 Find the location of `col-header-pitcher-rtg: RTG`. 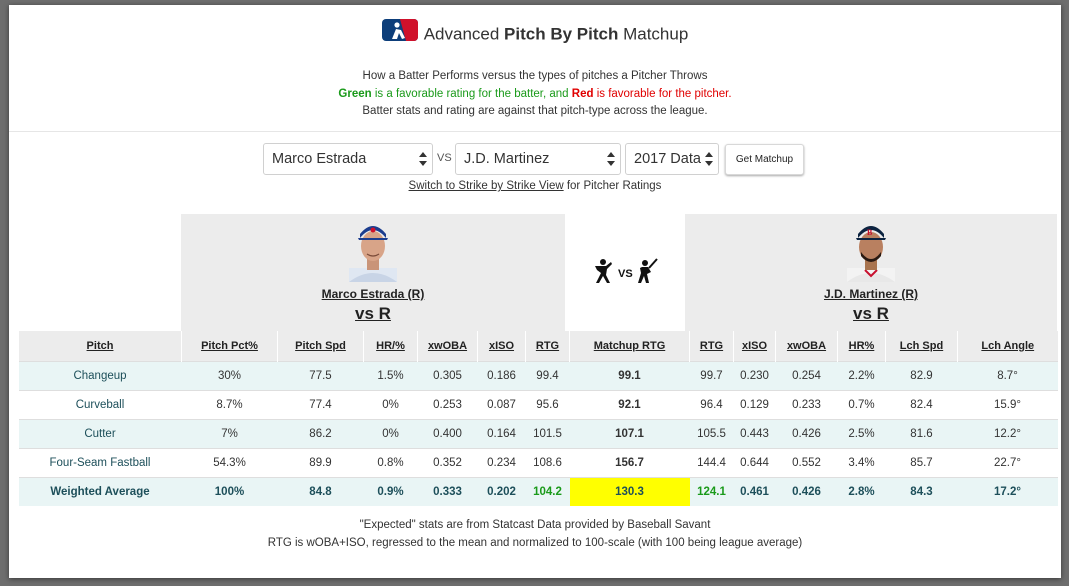

col-header-pitcher-rtg: RTG is located at coordinates (547, 346).